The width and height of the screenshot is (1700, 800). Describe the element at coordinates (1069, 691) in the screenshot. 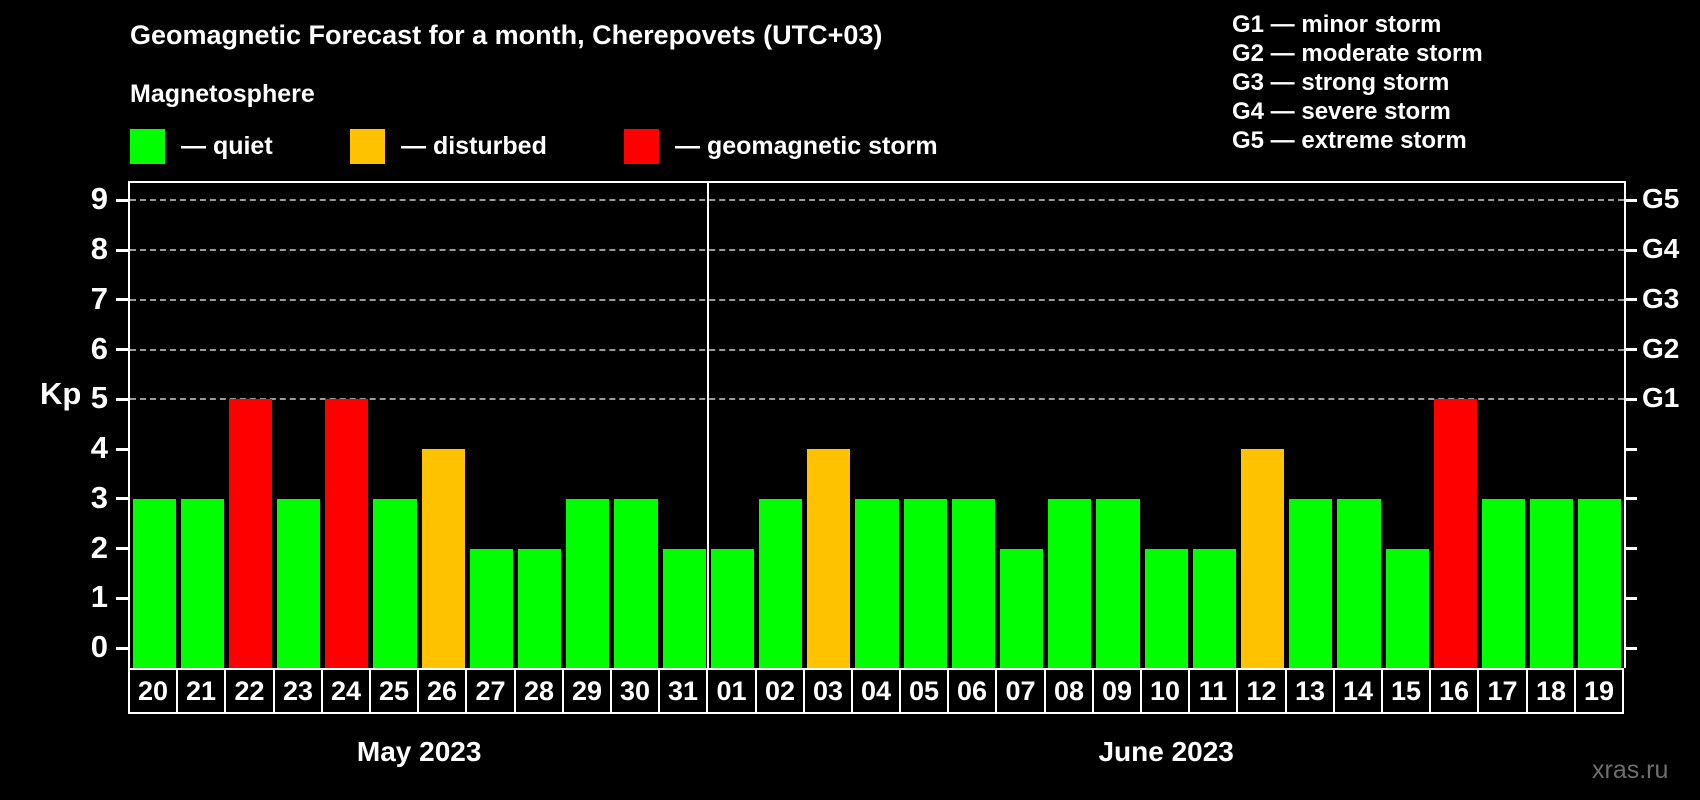

I see `date-label-08: 08` at that location.